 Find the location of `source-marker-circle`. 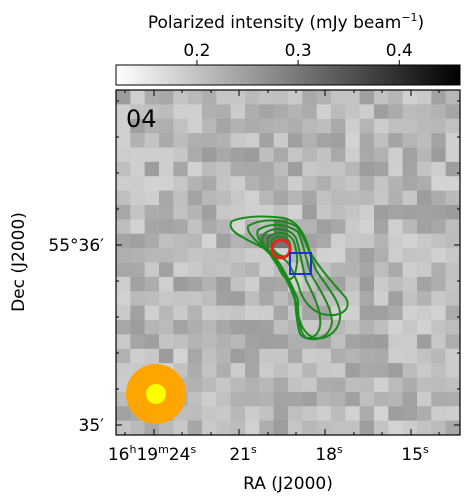

source-marker-circle is located at coordinates (281, 249).